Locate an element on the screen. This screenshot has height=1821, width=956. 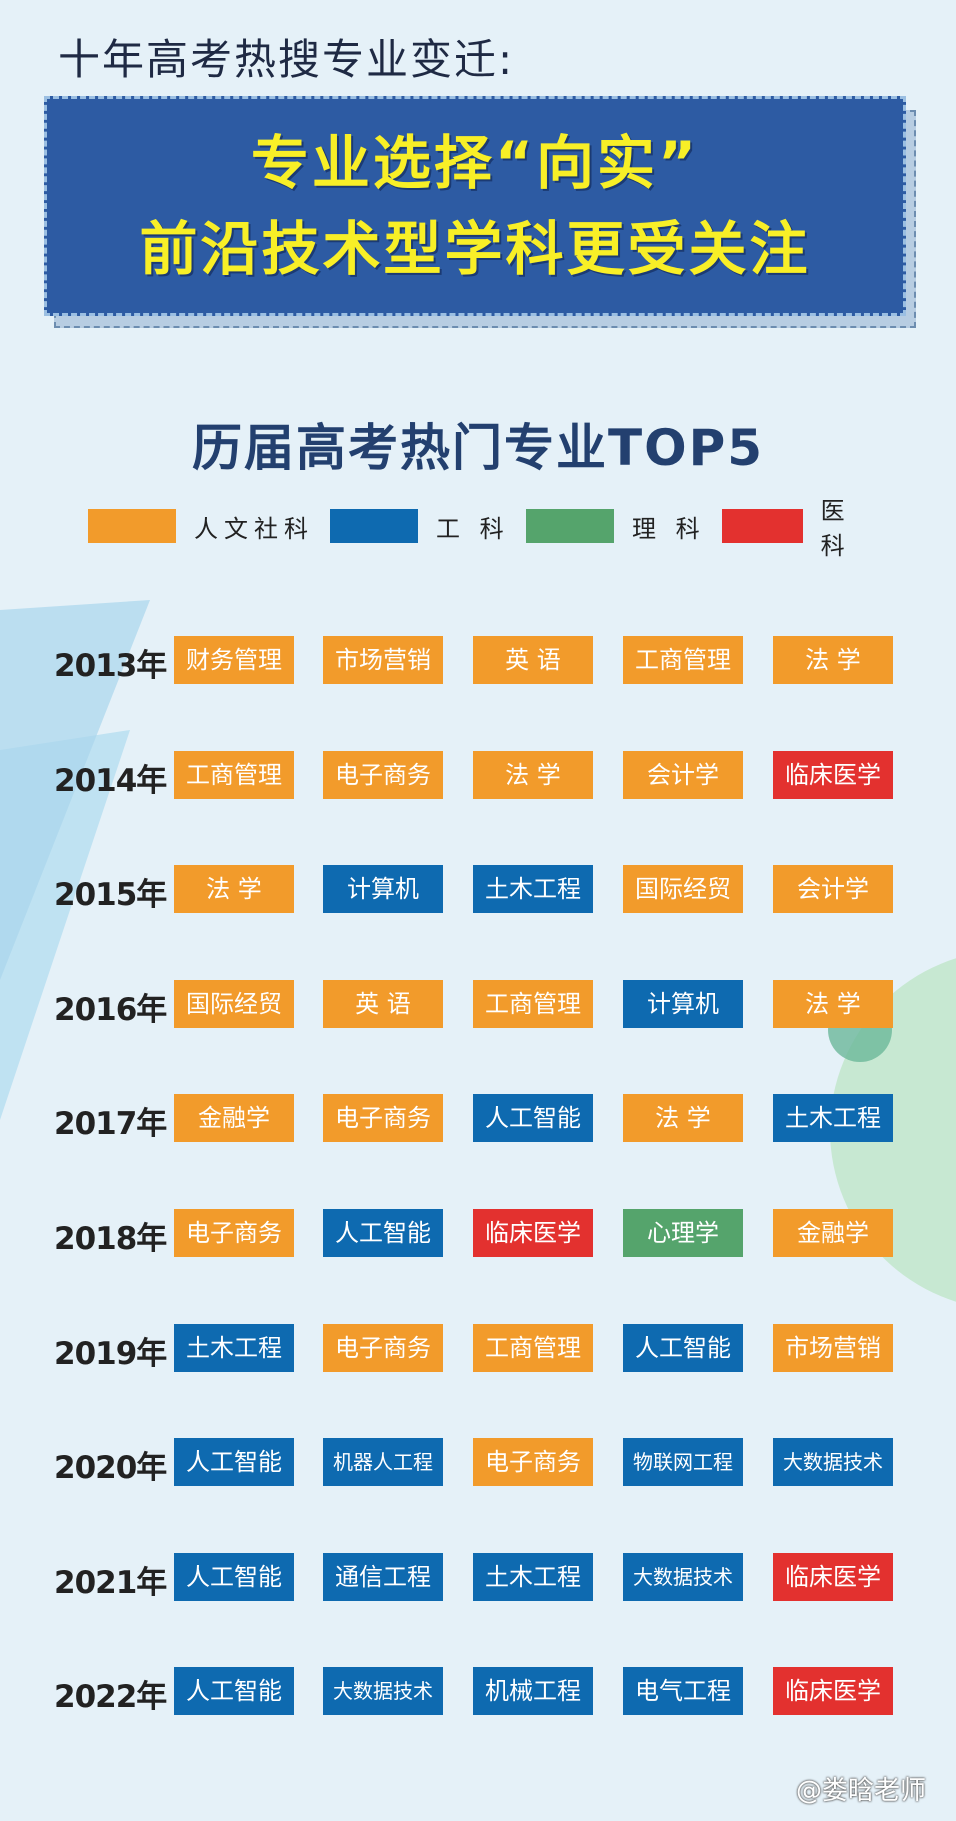
table-row: 2017年 金融学 电子商务 人工智能法 学土木工程 is located at coordinates (478, 1118).